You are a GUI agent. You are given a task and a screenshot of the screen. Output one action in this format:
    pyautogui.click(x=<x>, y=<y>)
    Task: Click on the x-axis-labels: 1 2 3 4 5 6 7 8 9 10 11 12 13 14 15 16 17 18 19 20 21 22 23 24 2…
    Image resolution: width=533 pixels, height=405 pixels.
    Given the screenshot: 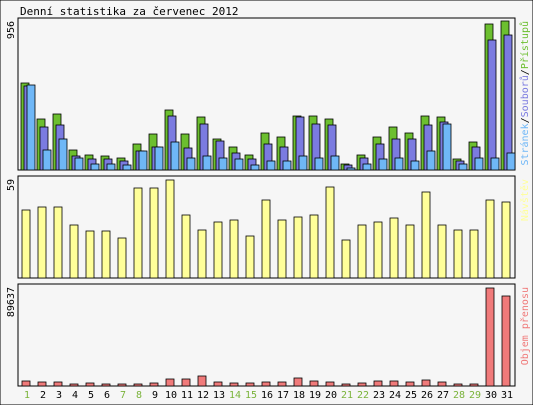 What is the action you would take?
    pyautogui.click(x=268, y=395)
    